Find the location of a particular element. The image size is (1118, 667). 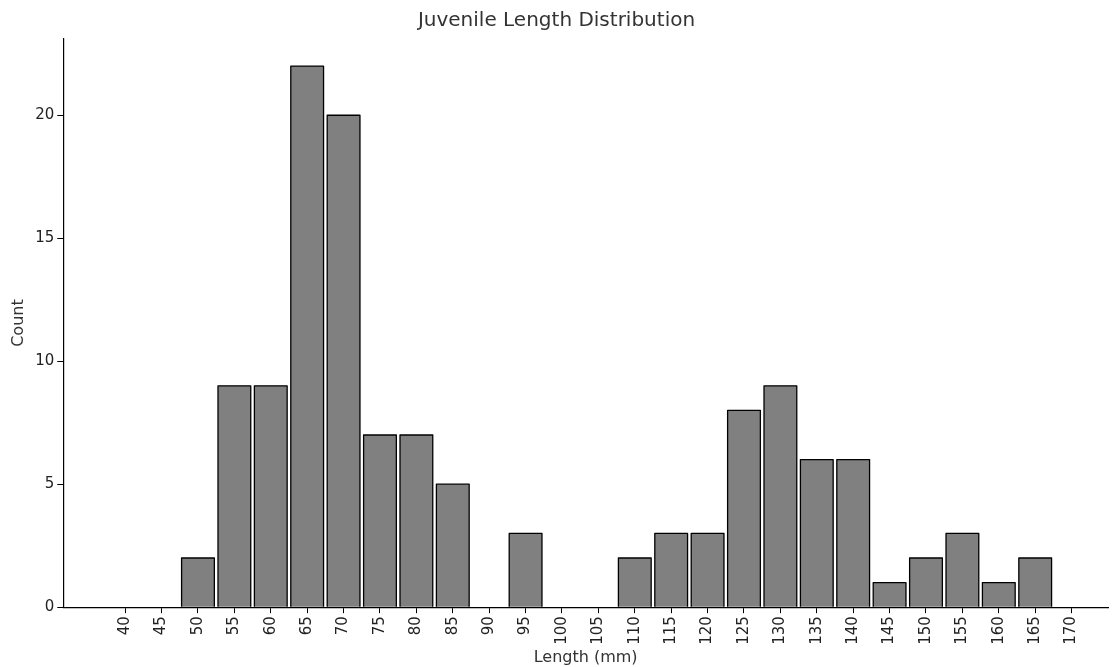

x-tick-label: 45 is located at coordinates (160, 626).